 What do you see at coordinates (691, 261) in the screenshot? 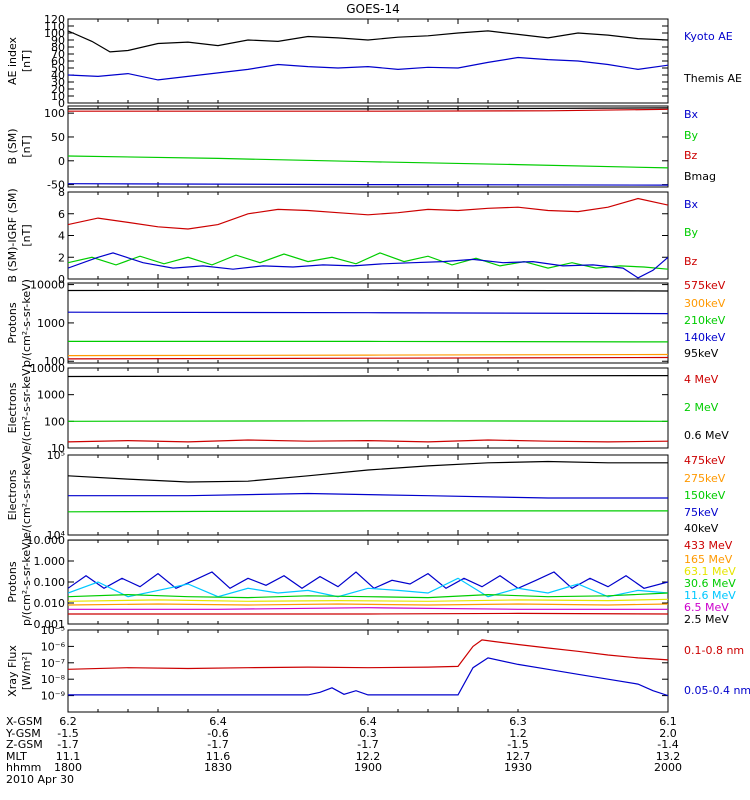
I see `legend-entry: Bz` at bounding box center [691, 261].